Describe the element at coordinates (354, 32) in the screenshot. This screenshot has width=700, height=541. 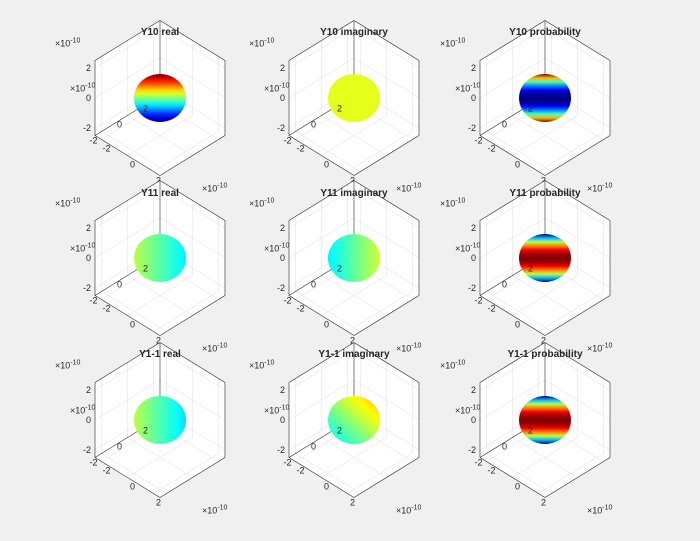
I see `subplot-title: Y10 imaginary` at that location.